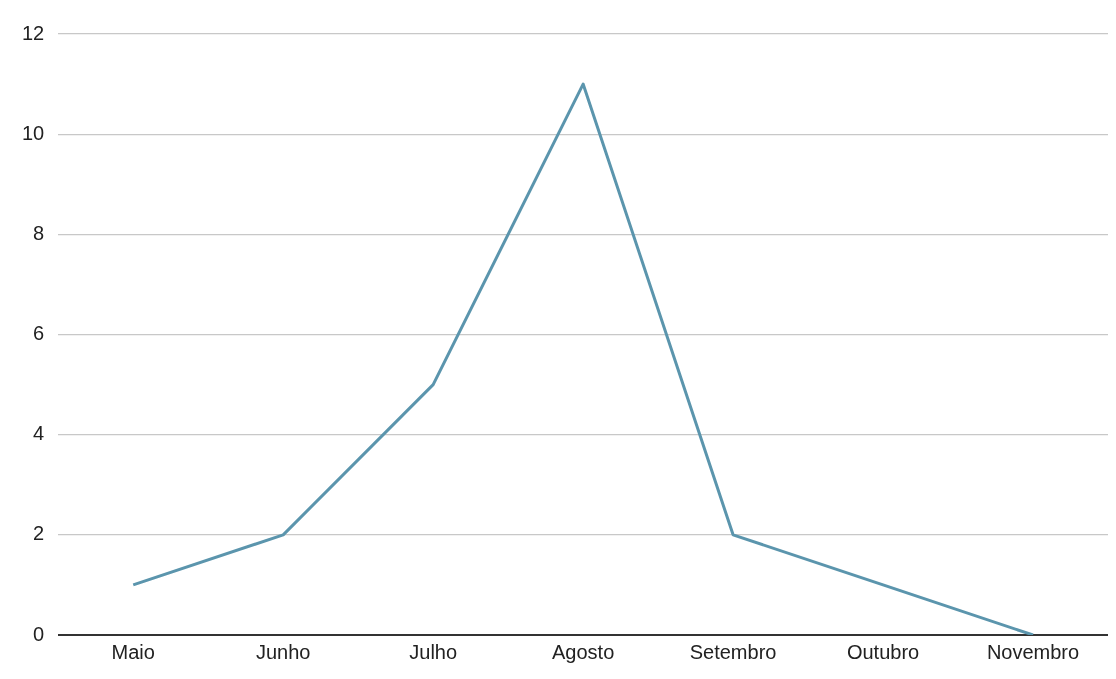 This screenshot has width=1116, height=679. What do you see at coordinates (433, 651) in the screenshot?
I see `x-tick-label: Julho` at bounding box center [433, 651].